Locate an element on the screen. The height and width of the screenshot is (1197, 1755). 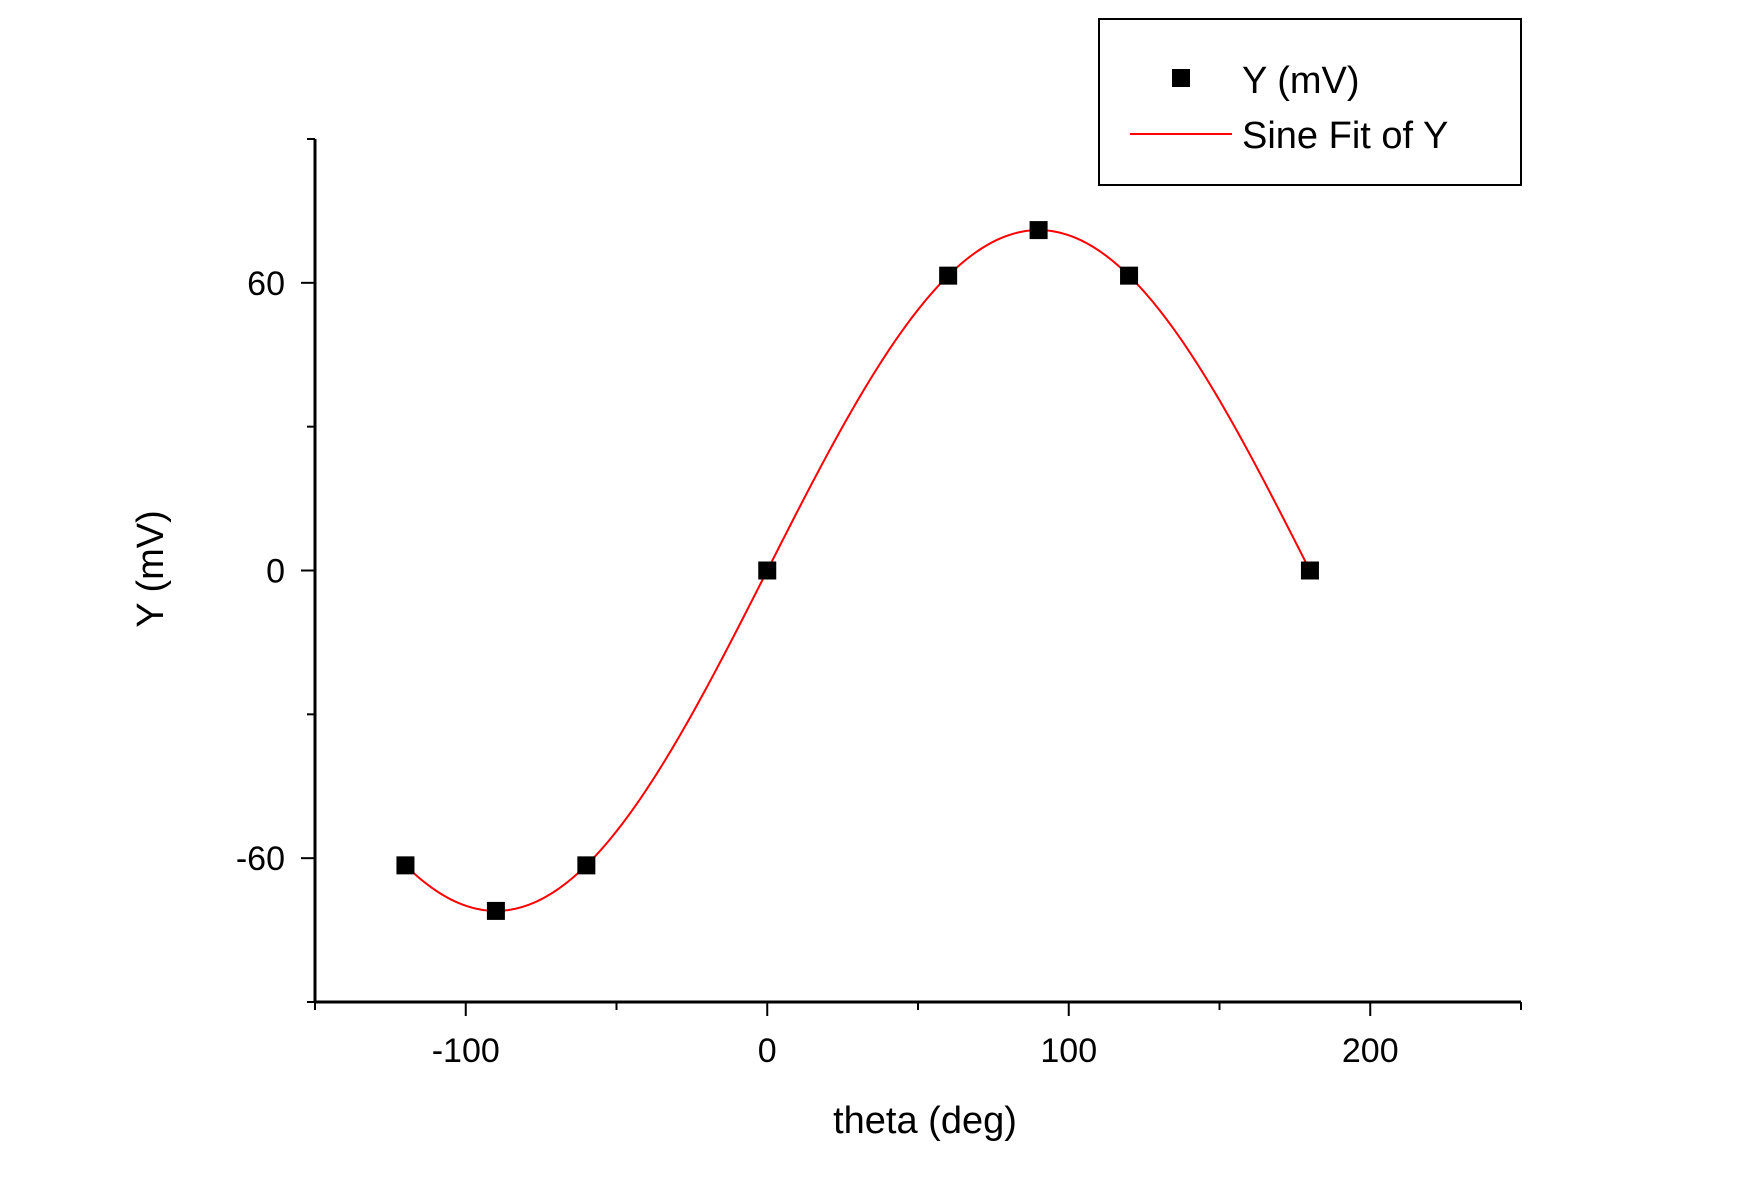
y-tick-label: 60 is located at coordinates (266, 284).